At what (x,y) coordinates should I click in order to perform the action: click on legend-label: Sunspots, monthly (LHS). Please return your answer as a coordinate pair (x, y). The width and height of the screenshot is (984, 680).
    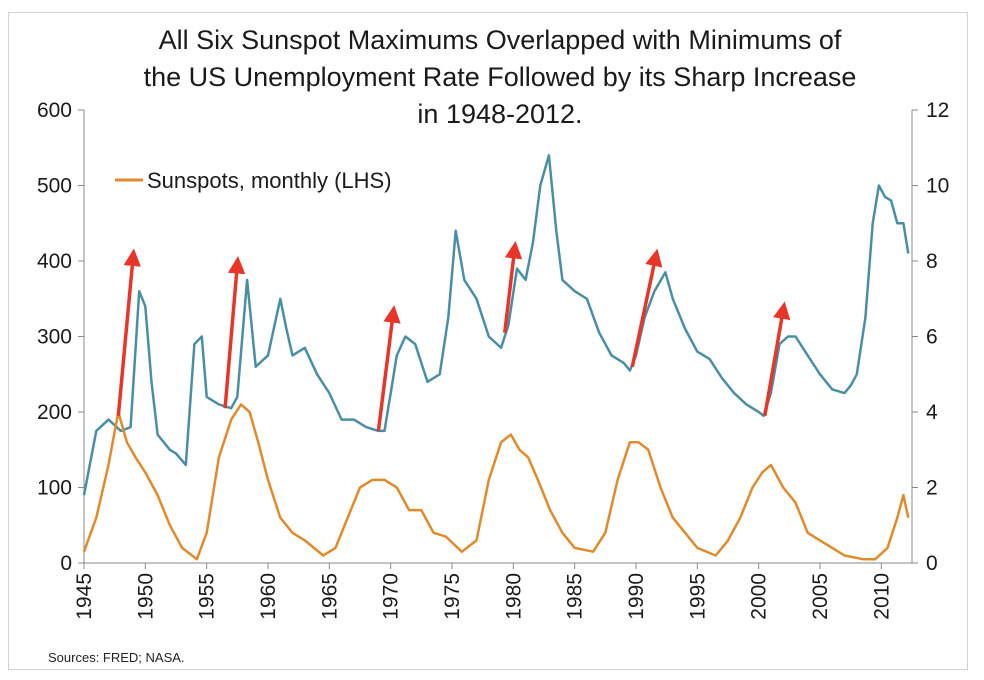
    Looking at the image, I should click on (269, 180).